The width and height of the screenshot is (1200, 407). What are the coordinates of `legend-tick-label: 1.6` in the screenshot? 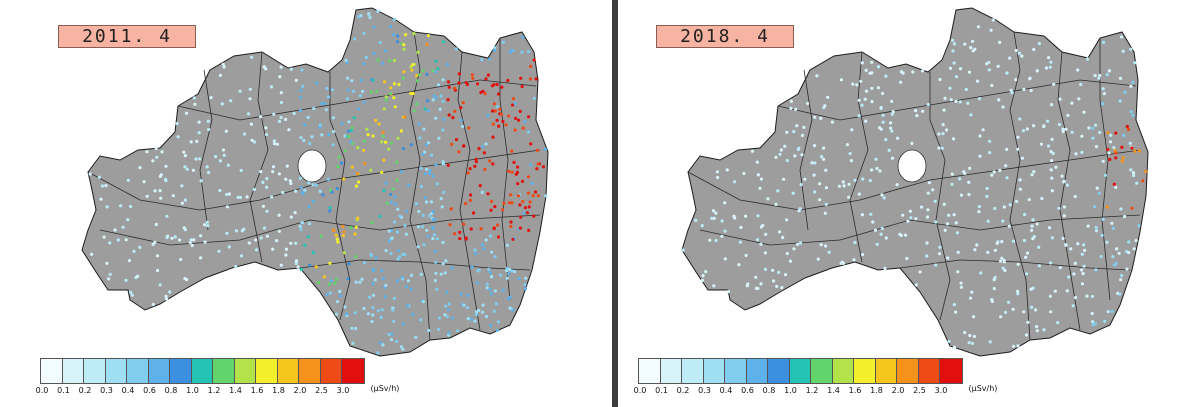 It's located at (855, 390).